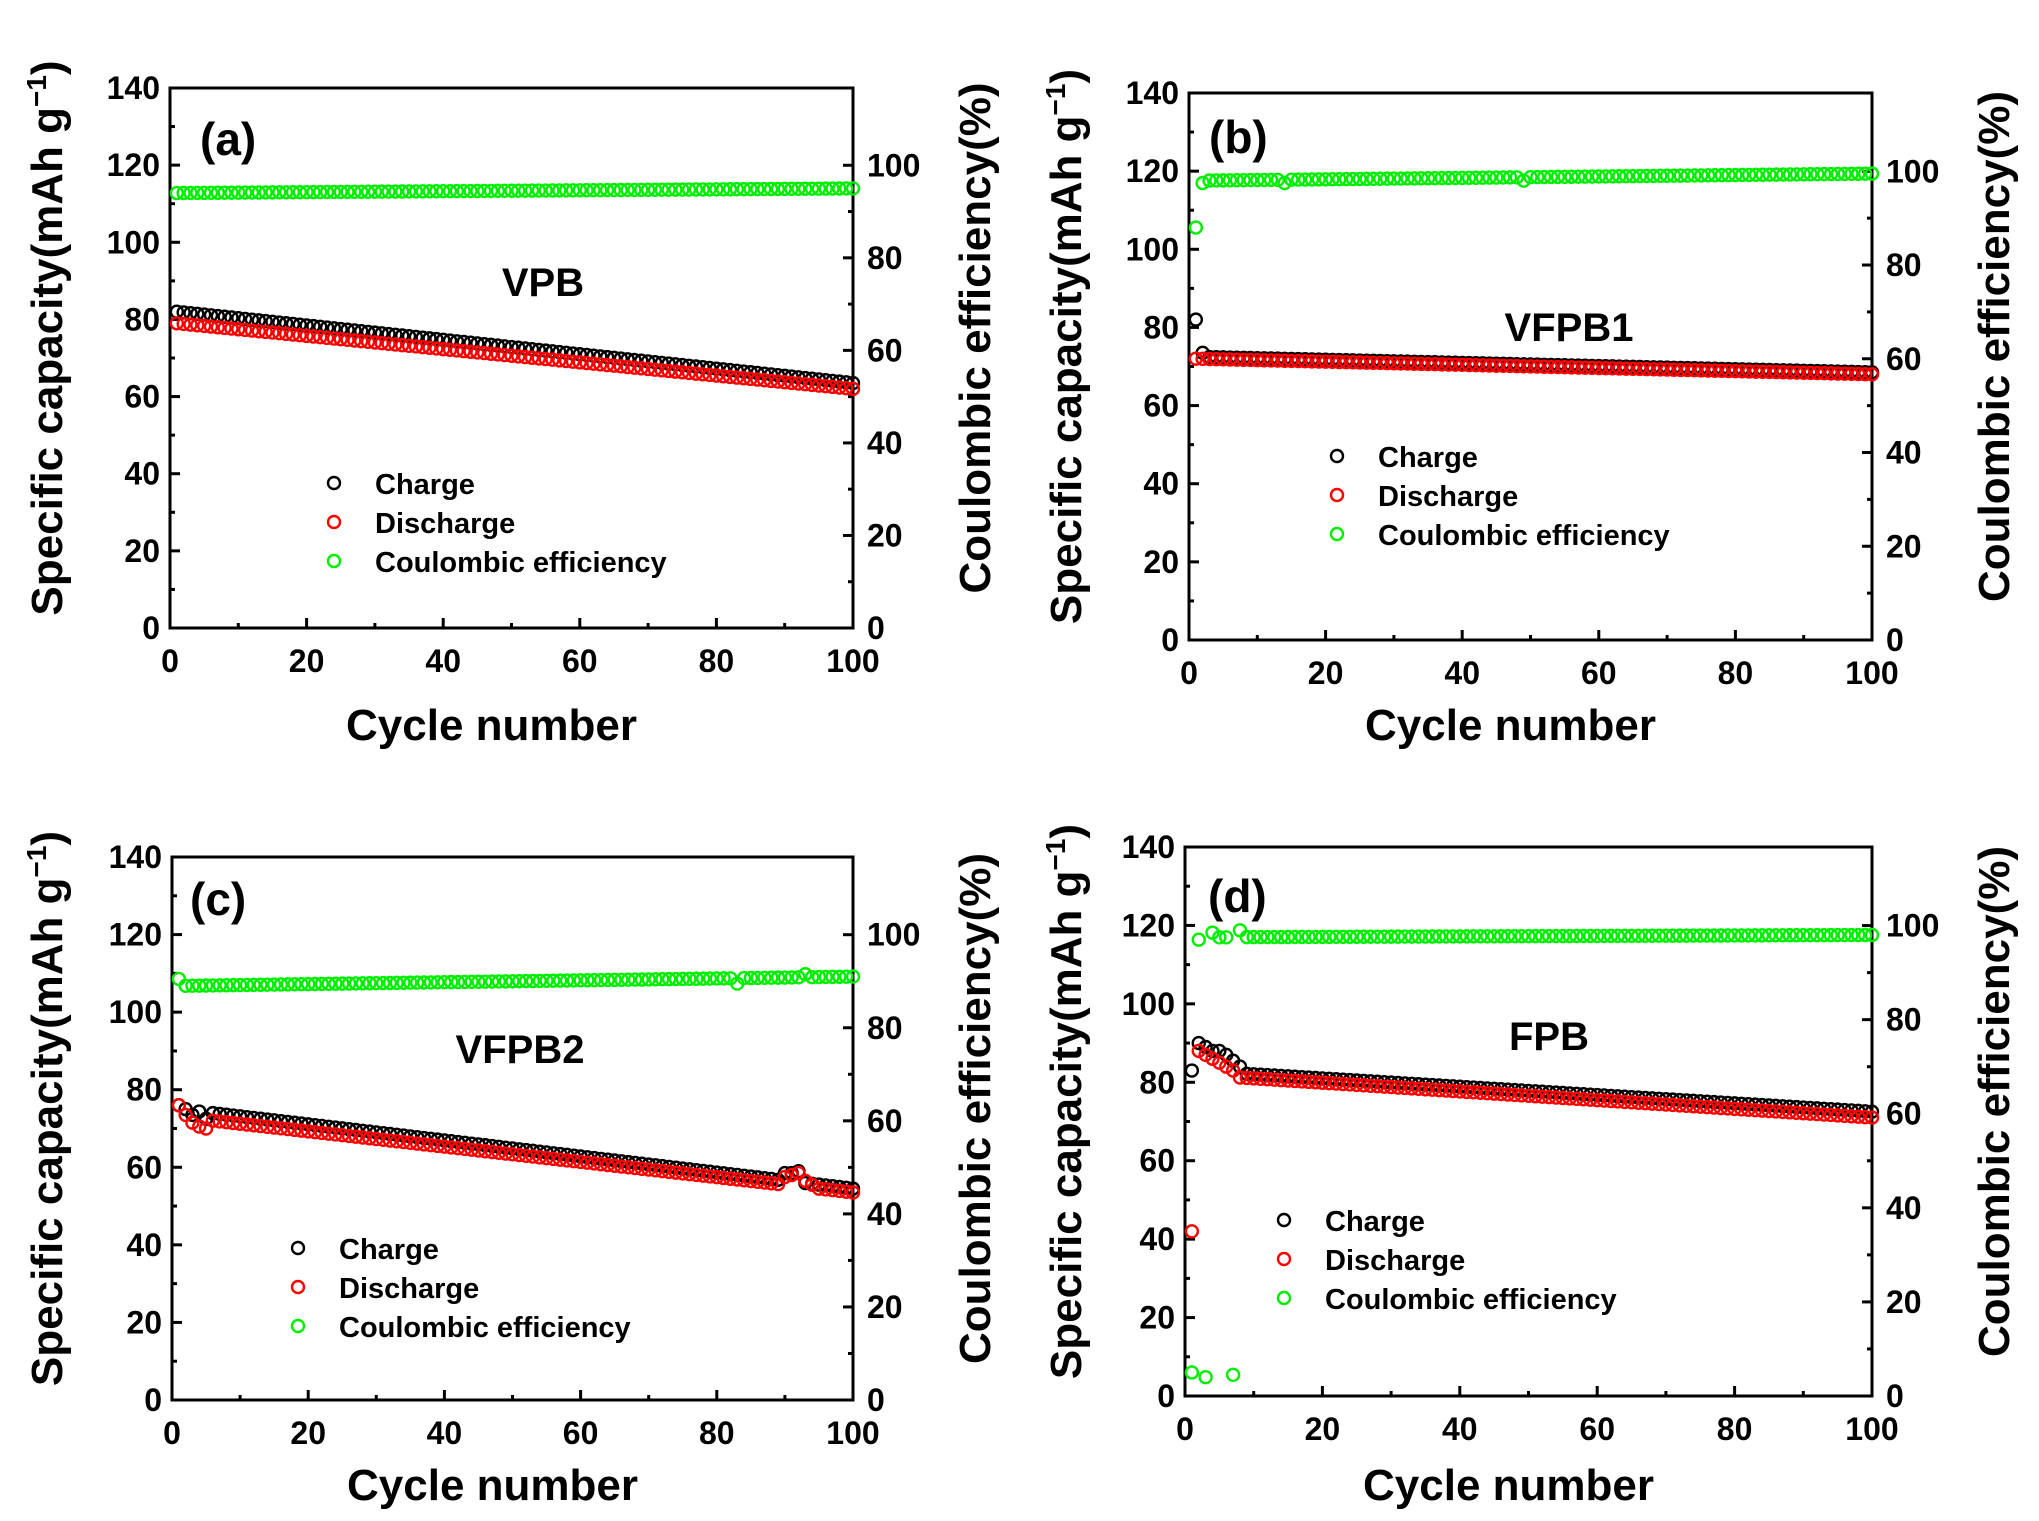  I want to click on y-tick-label-d: 100, so click(1148, 1004).